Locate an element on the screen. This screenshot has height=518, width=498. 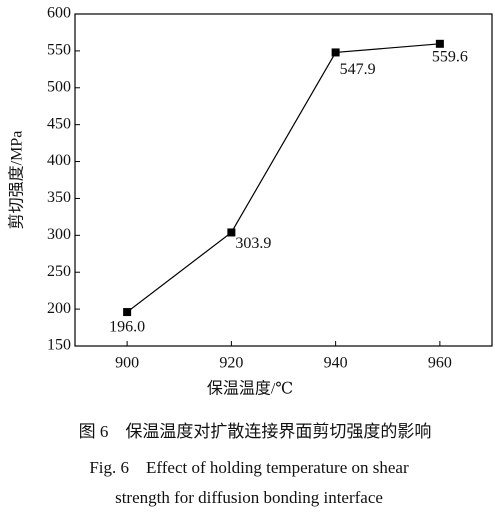
x-axis-label: 保温温度/℃ is located at coordinates (250, 389).